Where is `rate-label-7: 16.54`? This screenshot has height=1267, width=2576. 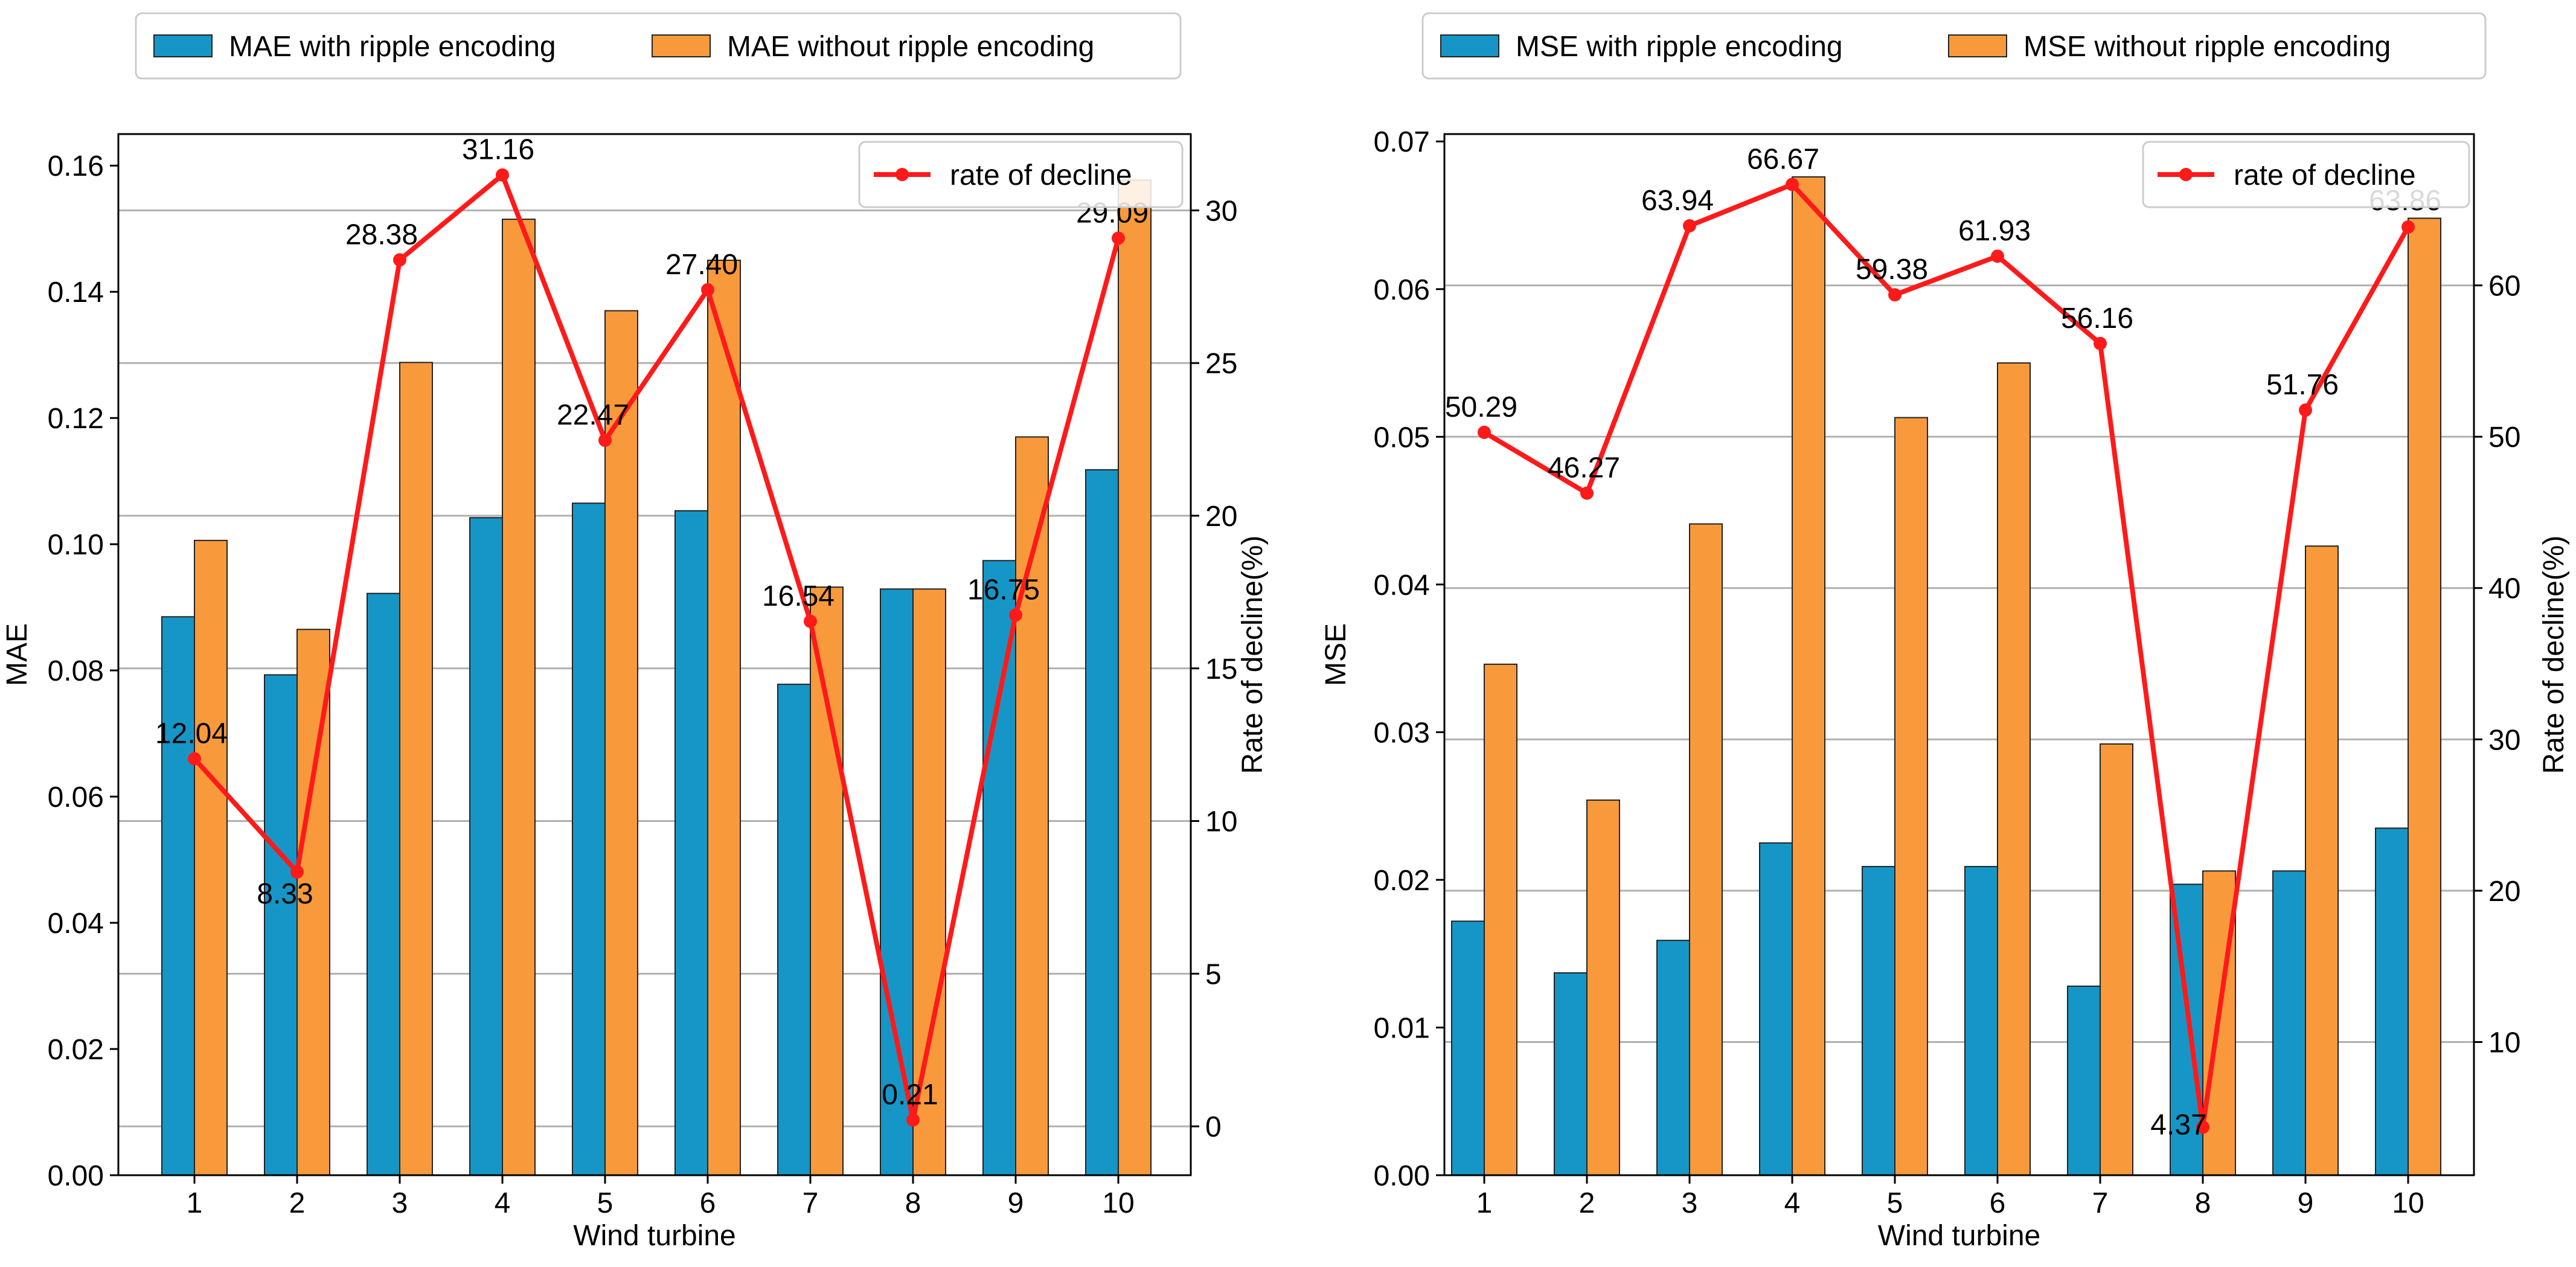
rate-label-7: 16.54 is located at coordinates (798, 596).